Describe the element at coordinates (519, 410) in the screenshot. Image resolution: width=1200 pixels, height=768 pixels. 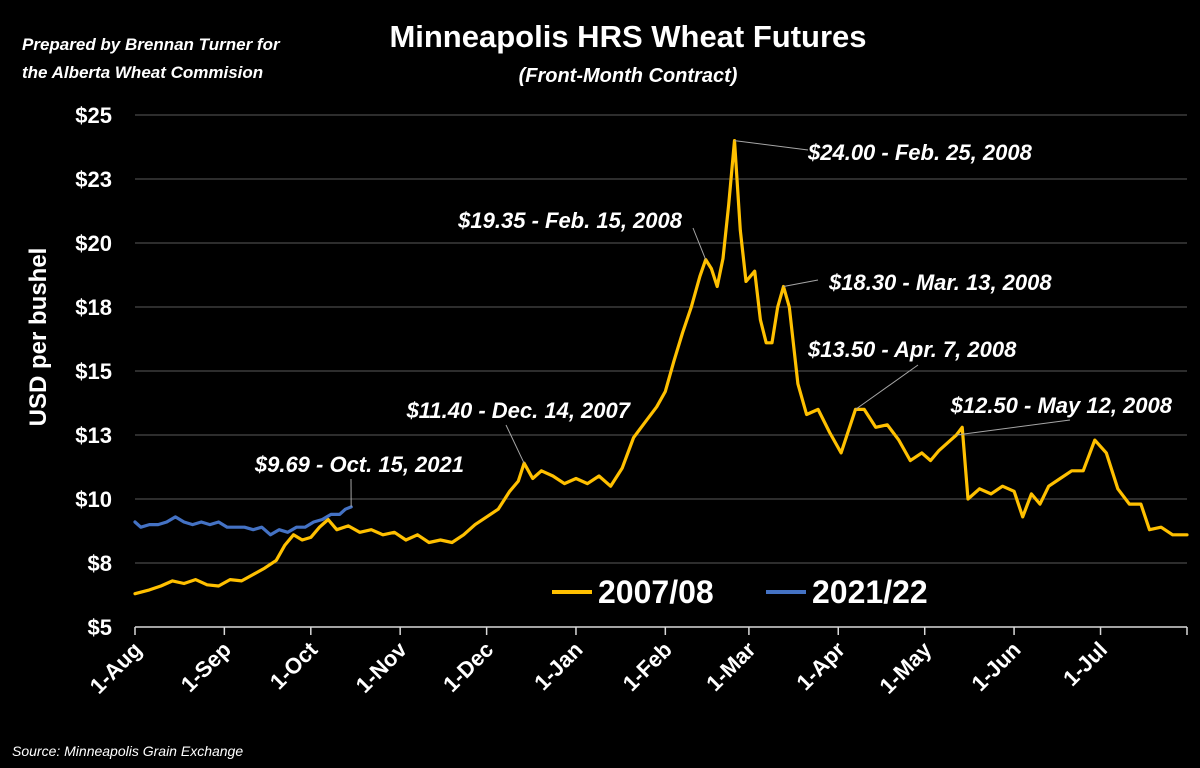
I see `annotation-label: $11.40 - Dec. 14, 2007` at that location.